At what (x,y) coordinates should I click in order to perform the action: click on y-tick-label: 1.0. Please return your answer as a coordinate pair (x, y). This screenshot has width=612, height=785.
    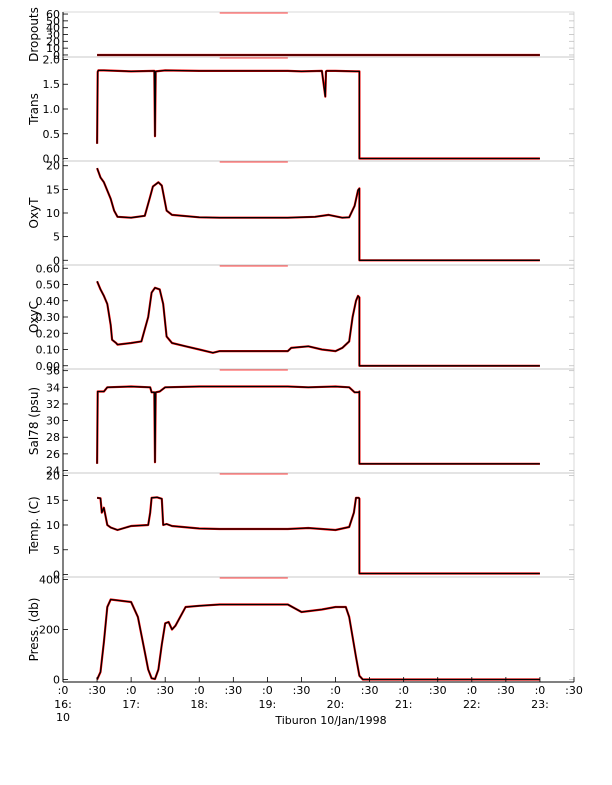
    Looking at the image, I should click on (52, 109).